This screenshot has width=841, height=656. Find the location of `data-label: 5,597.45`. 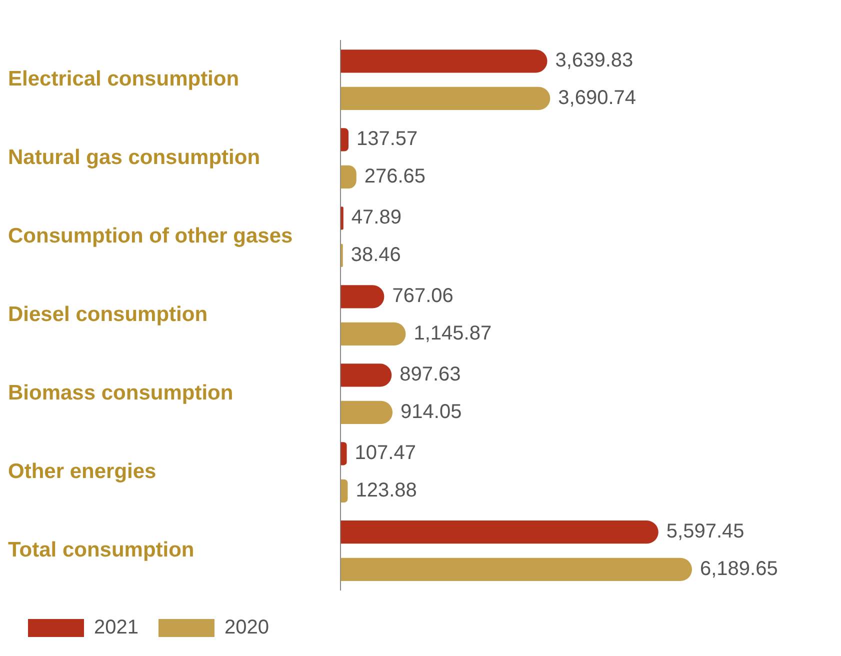

data-label: 5,597.45 is located at coordinates (705, 531).